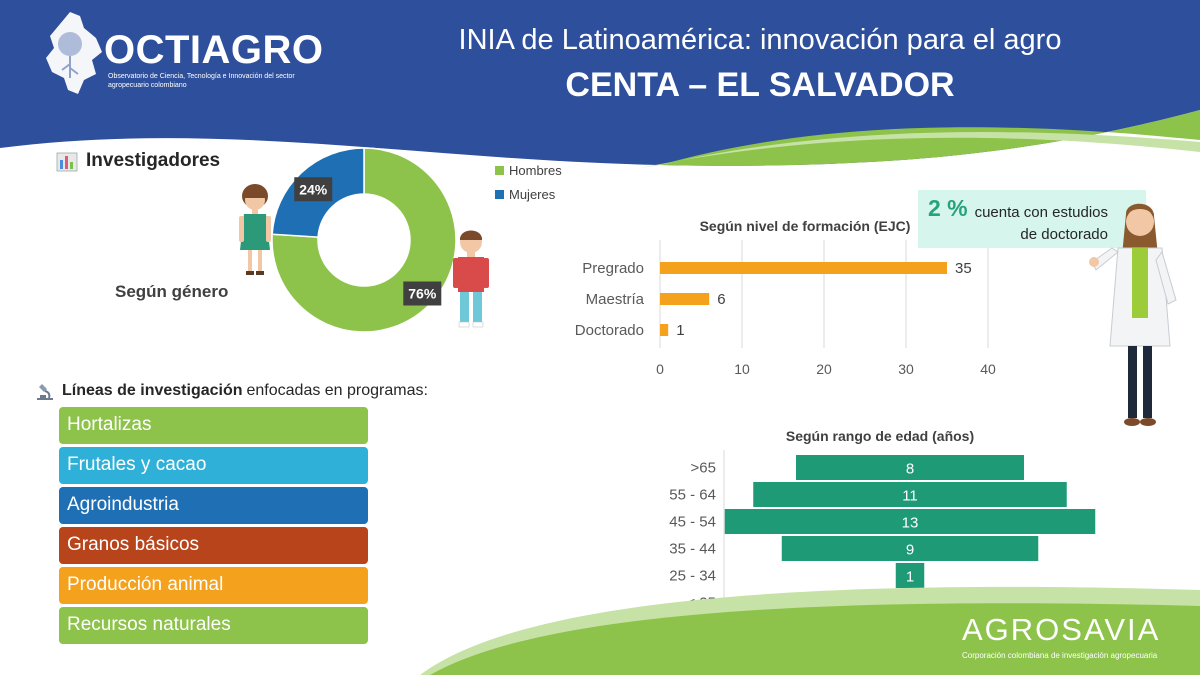 This screenshot has width=1200, height=675. What do you see at coordinates (213, 625) in the screenshot?
I see `line-item-recursos: Recursos naturales` at bounding box center [213, 625].